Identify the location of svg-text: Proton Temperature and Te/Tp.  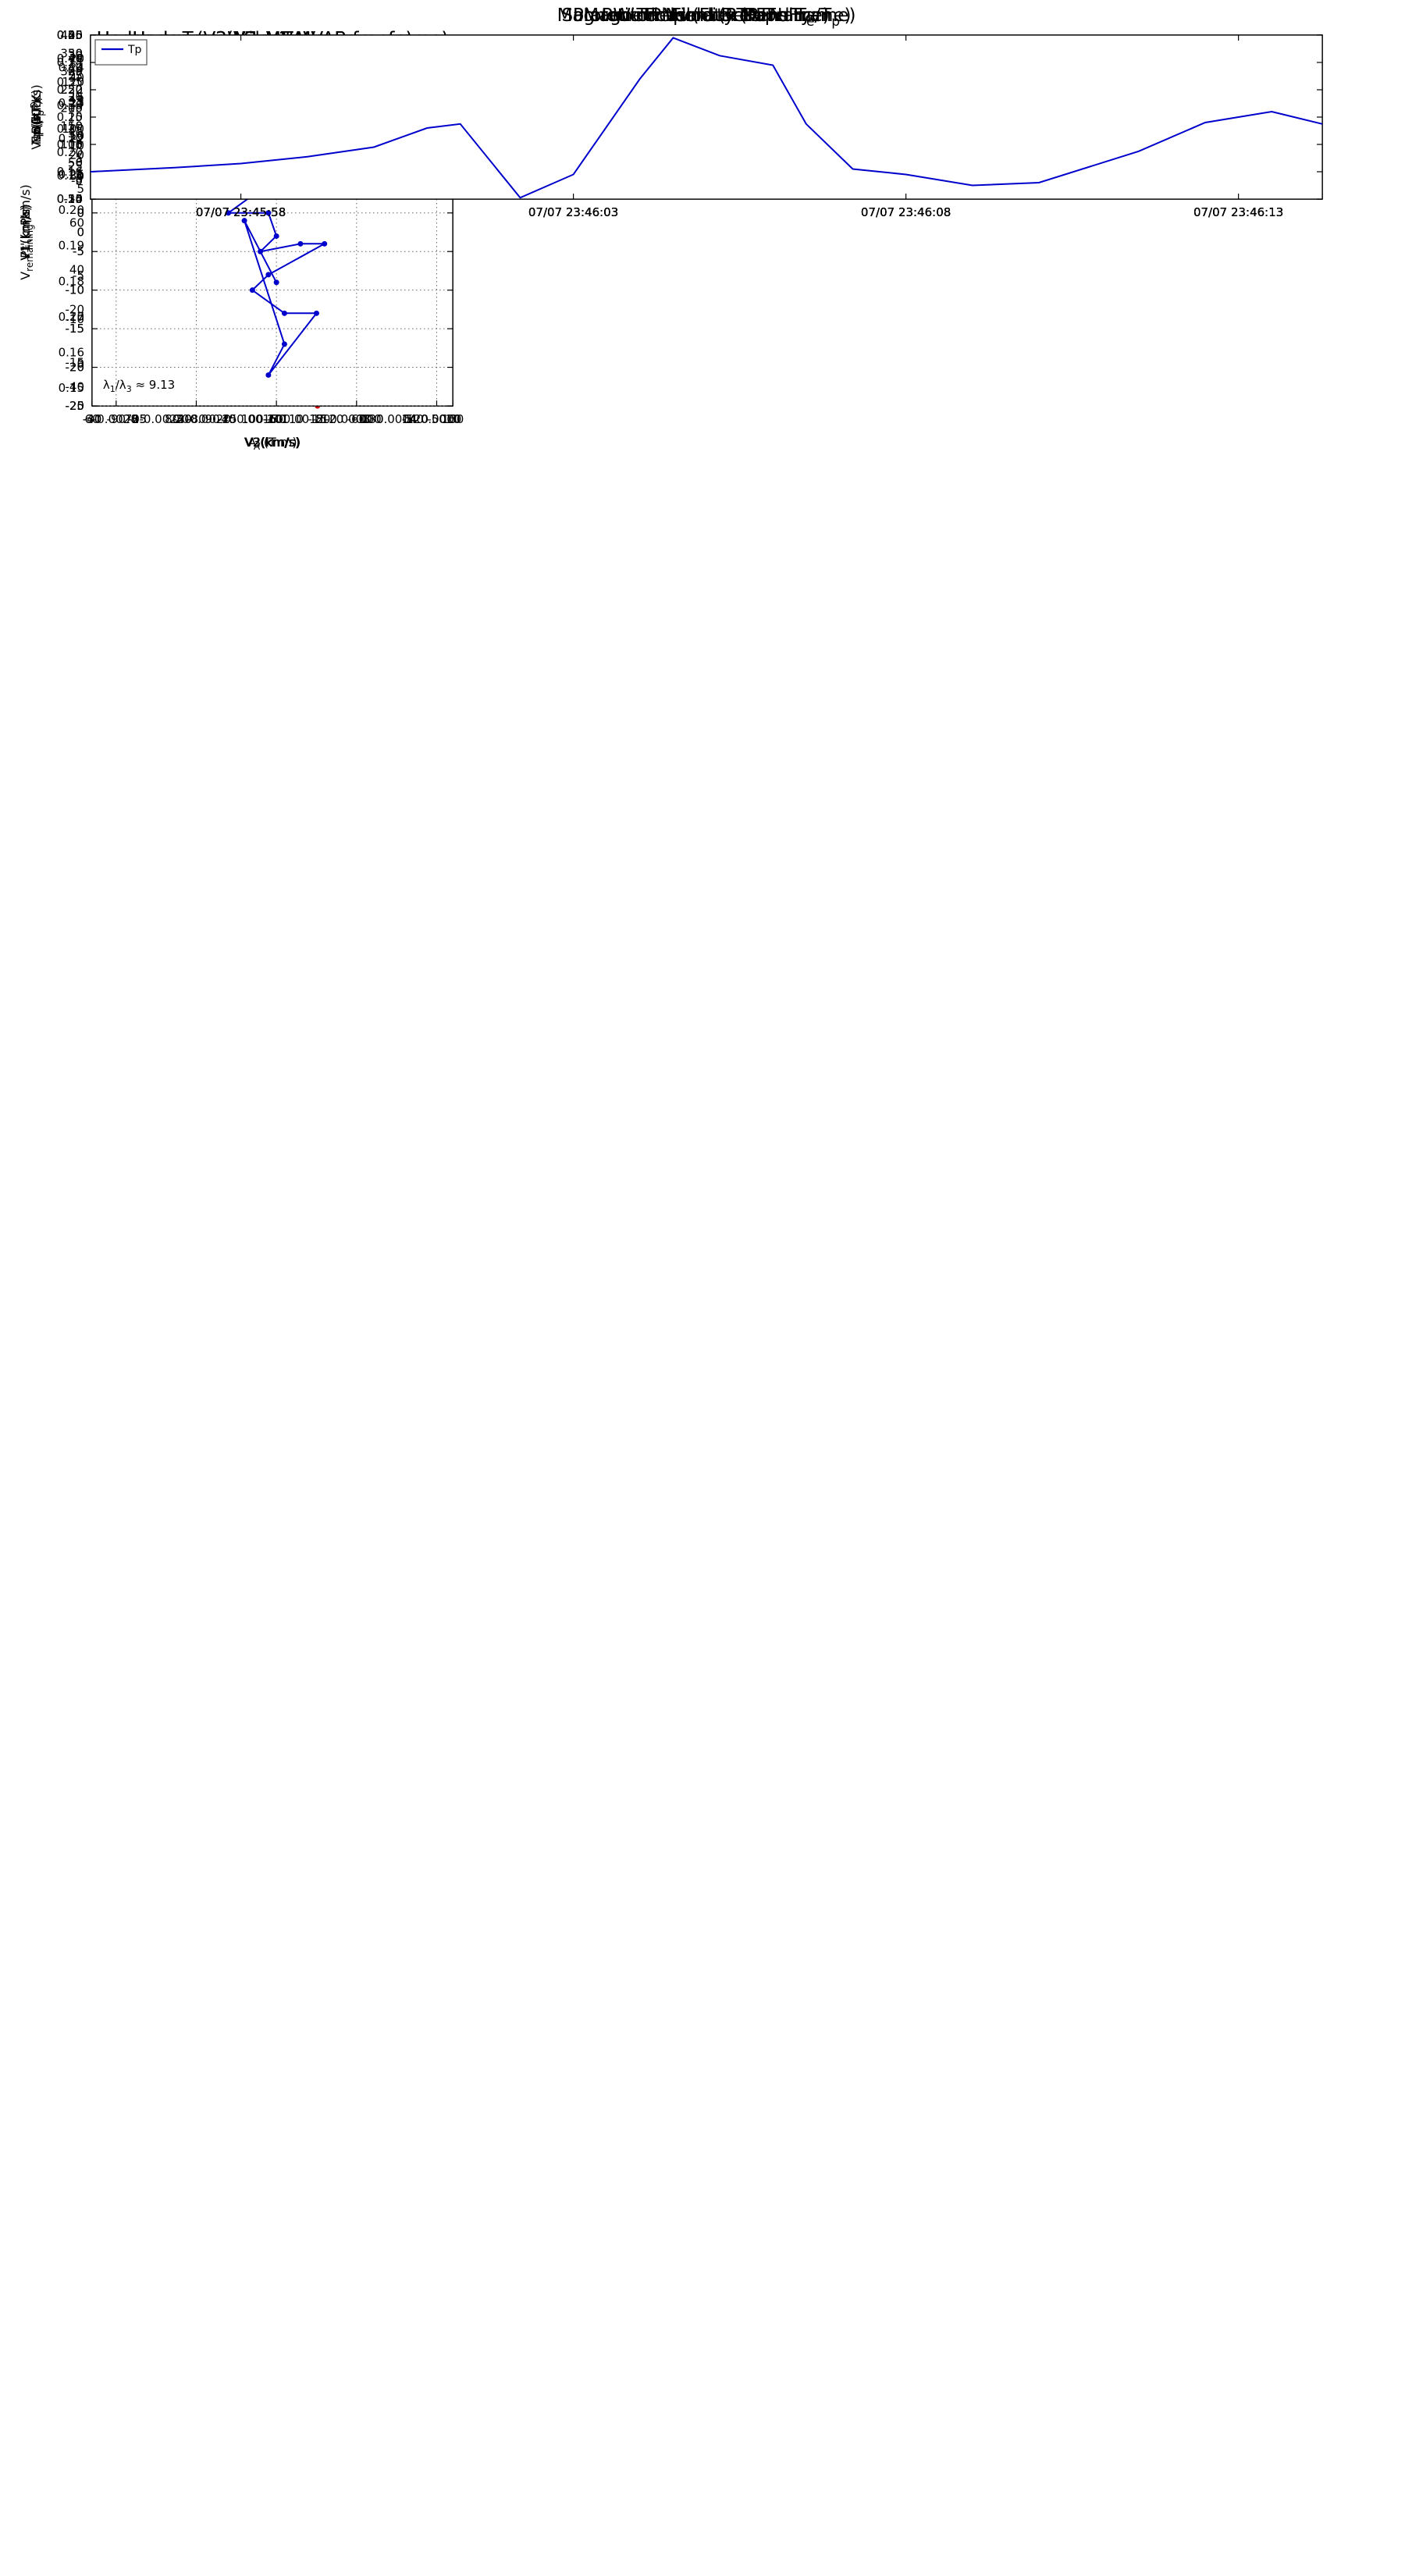
(707, 17).